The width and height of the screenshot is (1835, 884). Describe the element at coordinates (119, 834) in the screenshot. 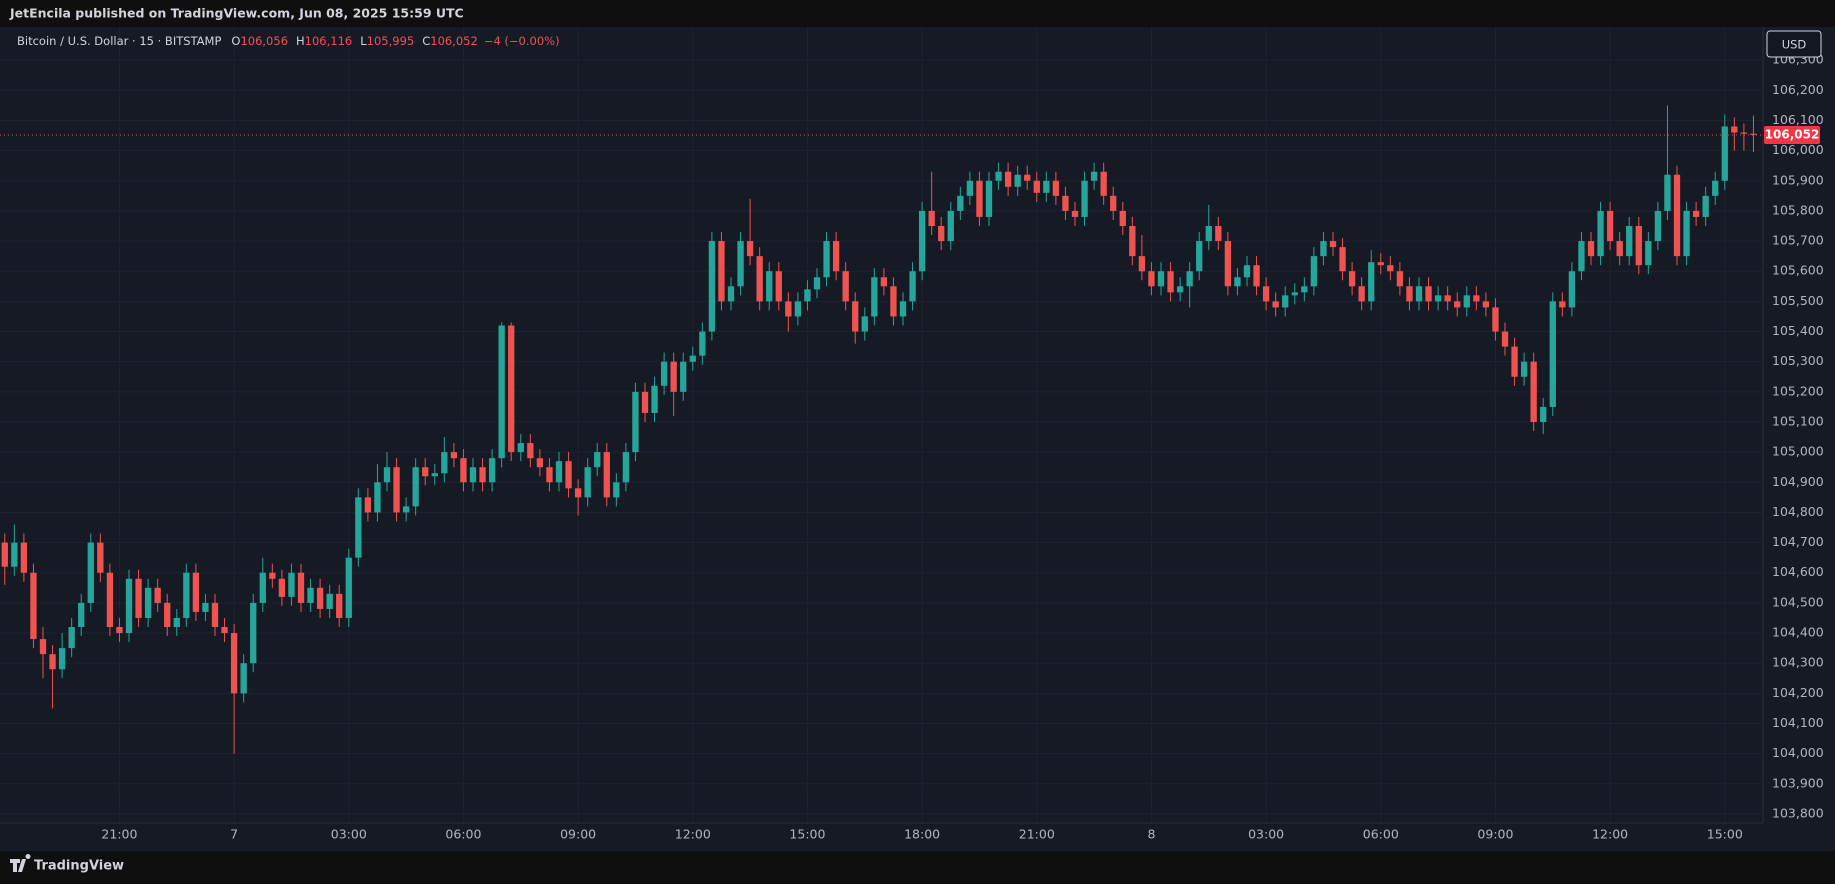

I see `x-tick-label: 21:00` at that location.